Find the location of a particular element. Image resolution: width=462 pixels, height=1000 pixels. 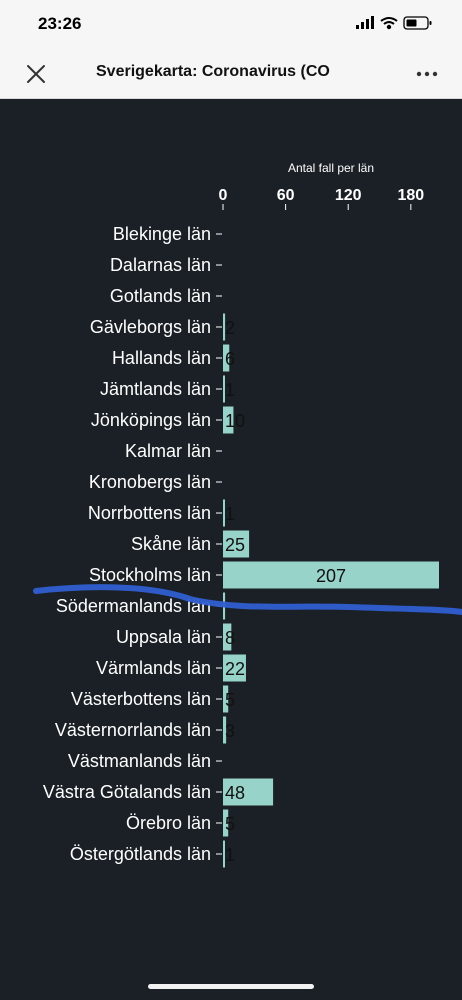

category-label: Dalarnas län is located at coordinates (160, 265).